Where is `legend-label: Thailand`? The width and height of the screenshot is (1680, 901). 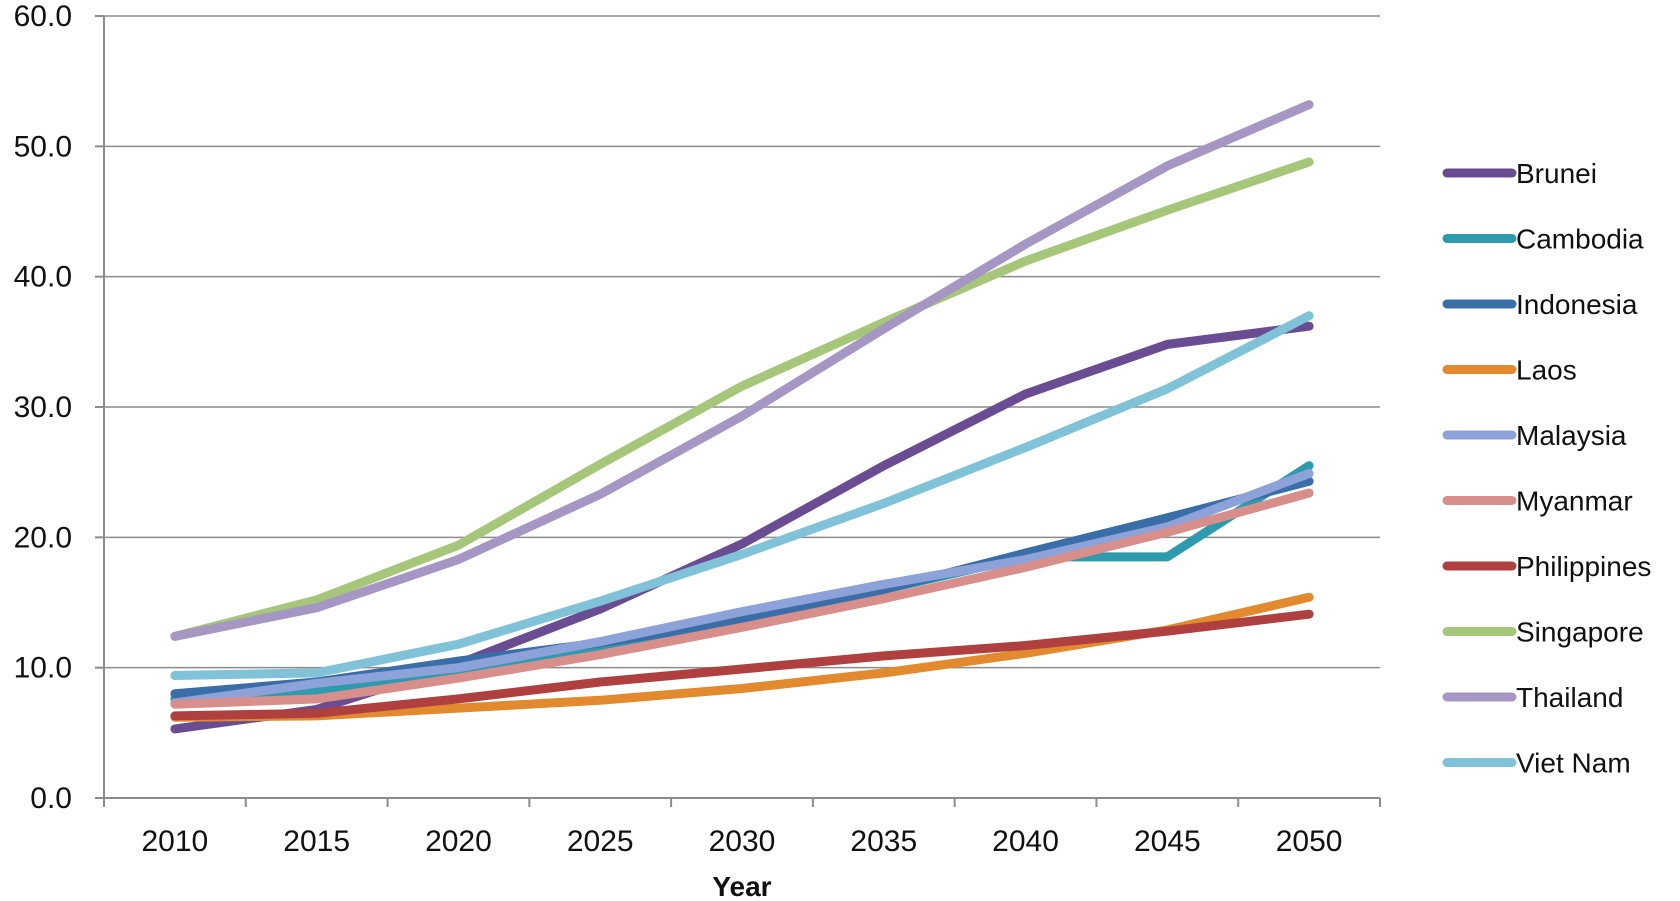 legend-label: Thailand is located at coordinates (1569, 697).